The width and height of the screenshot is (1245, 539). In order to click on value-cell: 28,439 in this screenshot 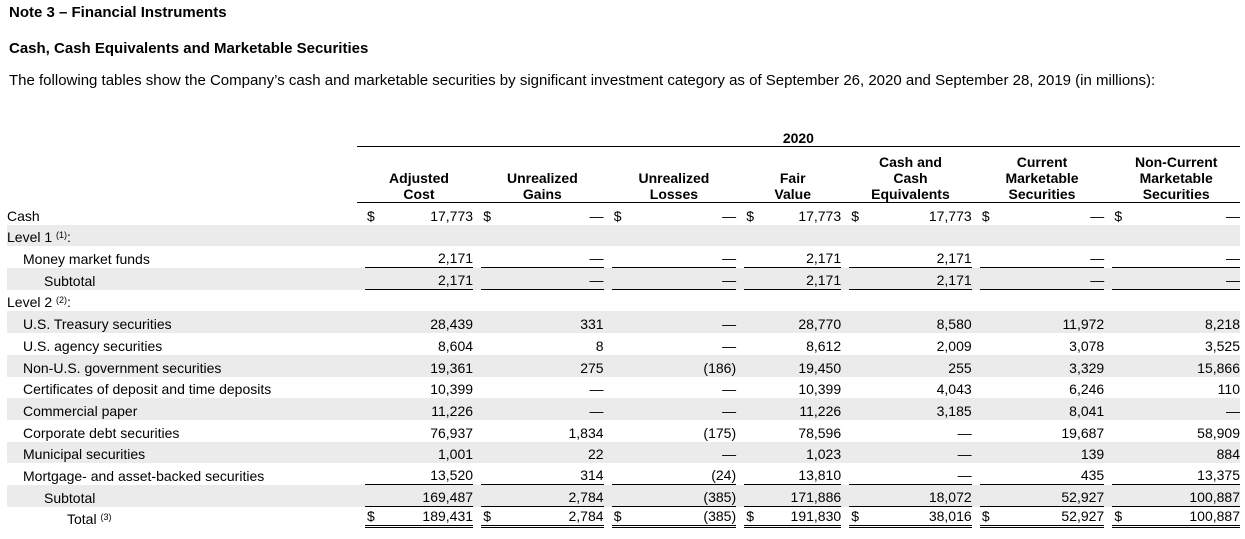, I will do `click(419, 322)`.